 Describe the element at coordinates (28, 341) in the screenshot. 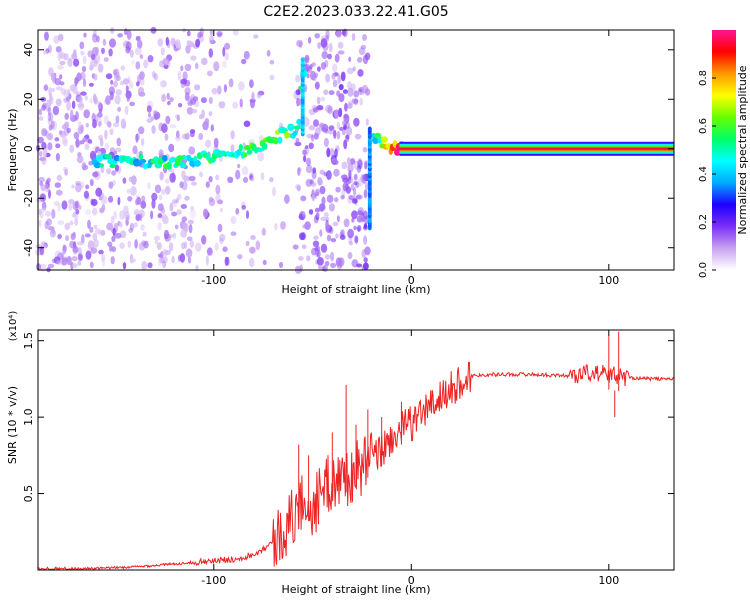

I see `y-tick-label: 1.5` at that location.